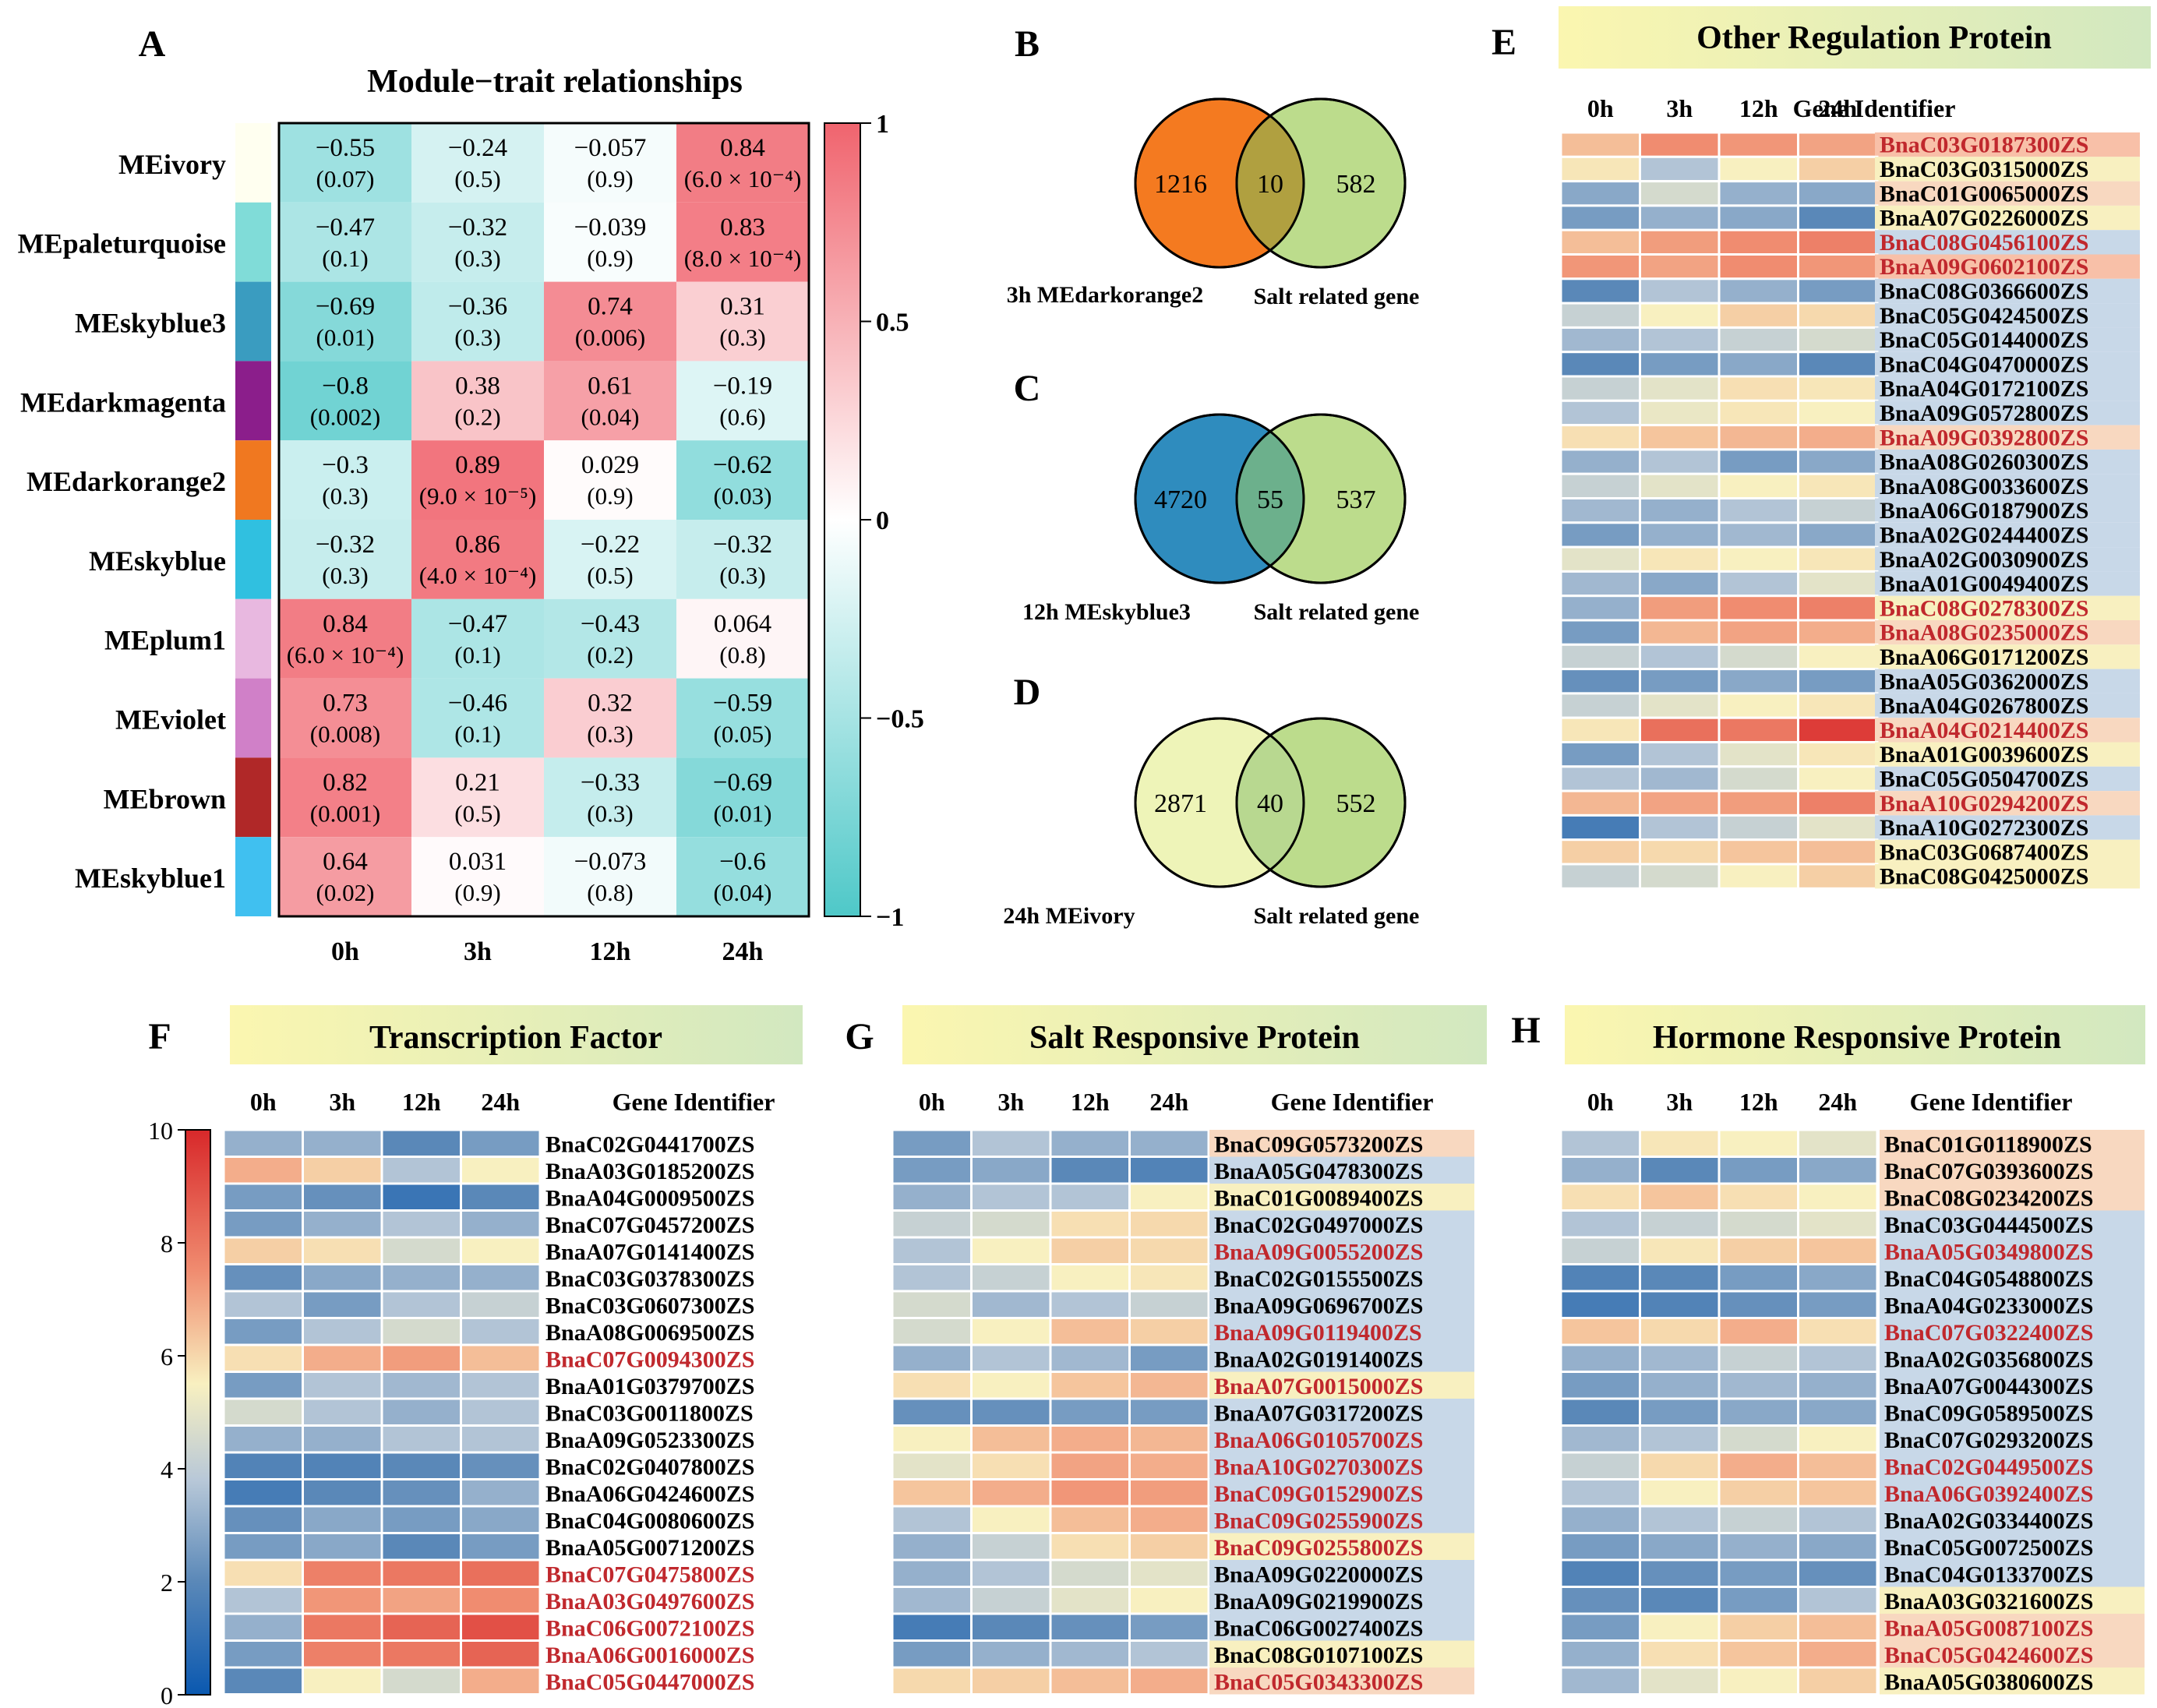 The width and height of the screenshot is (2157, 1708). Describe the element at coordinates (649, 1467) in the screenshot. I see `gene-identifier: BnaC02G0407800ZS` at that location.